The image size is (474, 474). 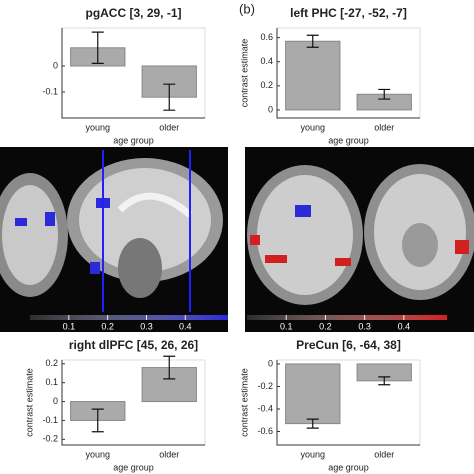 I want to click on y-tick-label: 0.6, so click(x=266, y=37).